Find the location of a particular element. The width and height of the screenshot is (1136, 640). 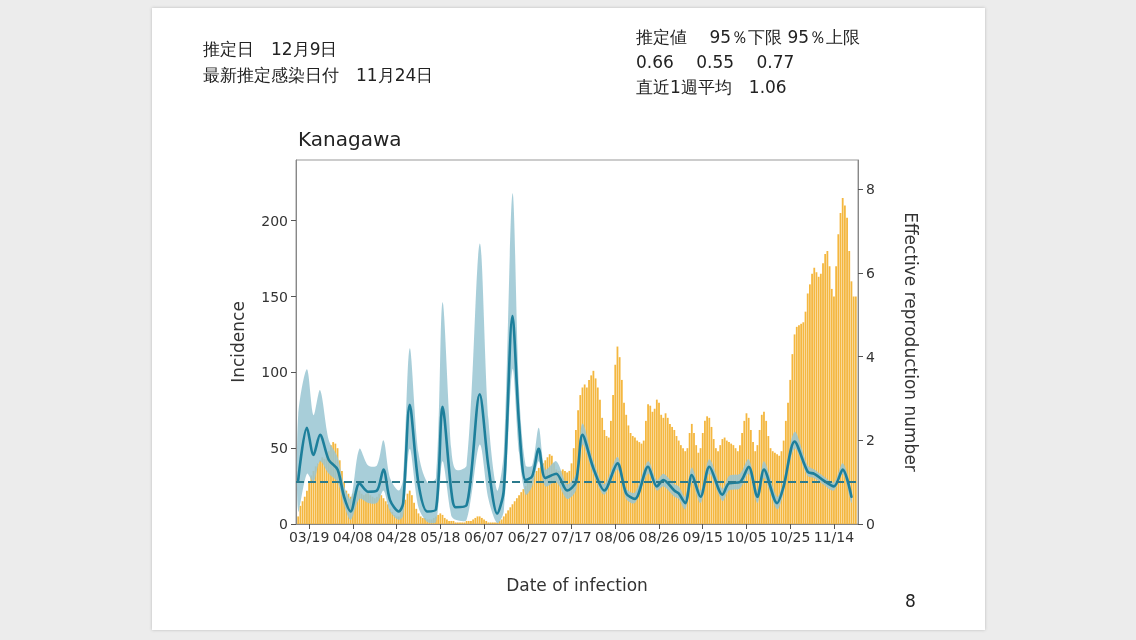

text: 推定日 12月9日 is located at coordinates (270, 48).